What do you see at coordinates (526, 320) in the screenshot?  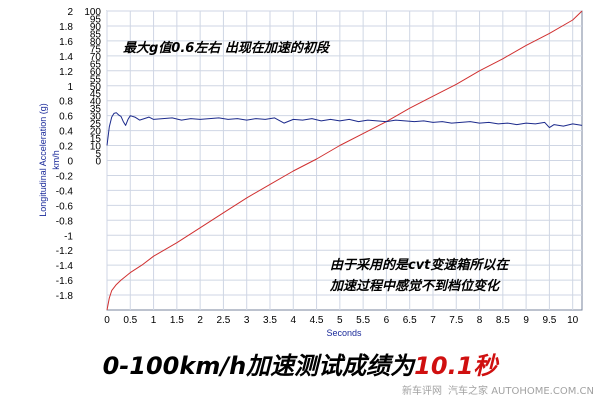 I see `x-tick-label: 9` at bounding box center [526, 320].